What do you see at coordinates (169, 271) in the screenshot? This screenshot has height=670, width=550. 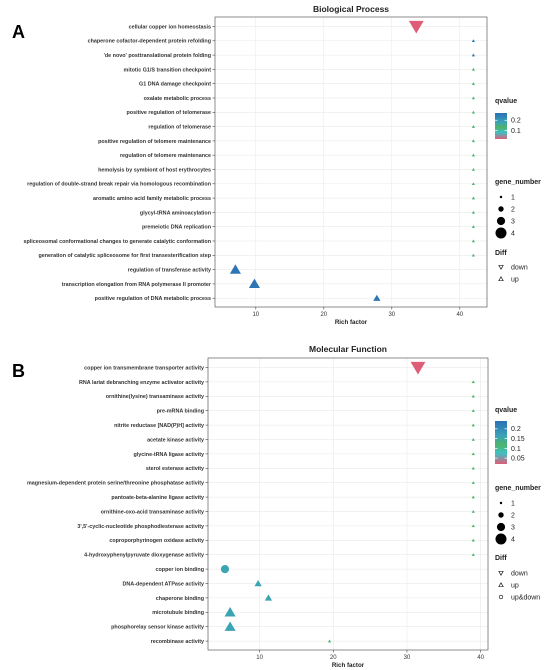 I see `panel-a-y-tick-label-17: regulation of transferase activity` at bounding box center [169, 271].